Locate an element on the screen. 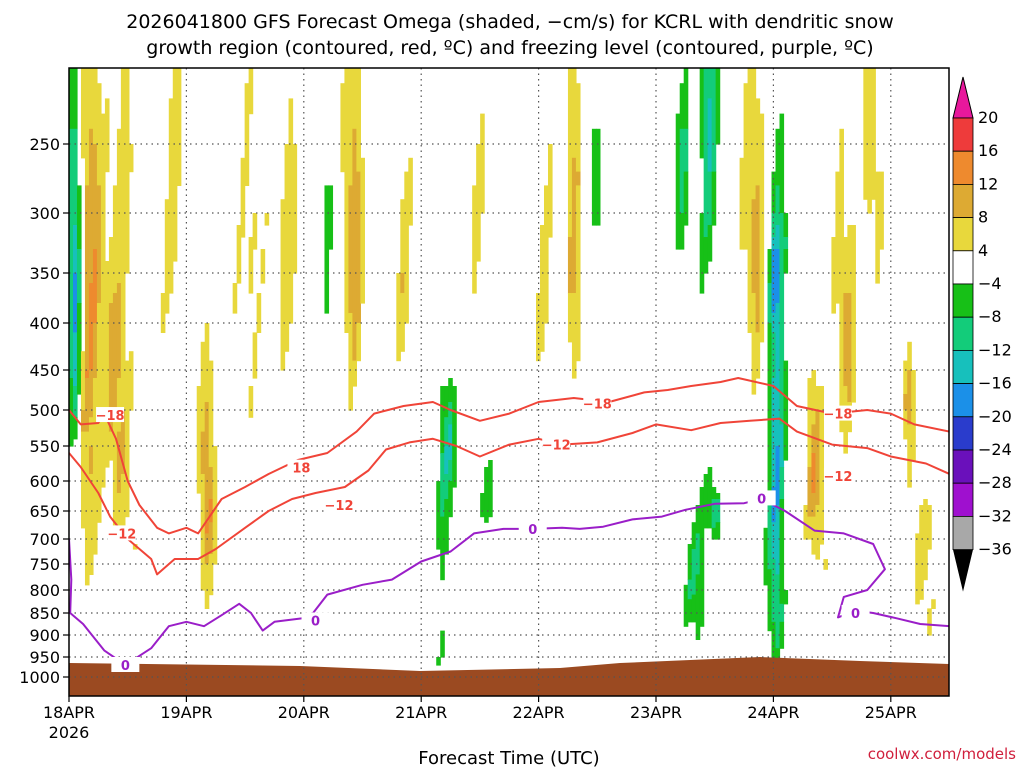  x-axis-tick-labels: 18APR 19APR 20APR 21APR 22APR 23APR 24APR 25APR is located at coordinates (480, 712).